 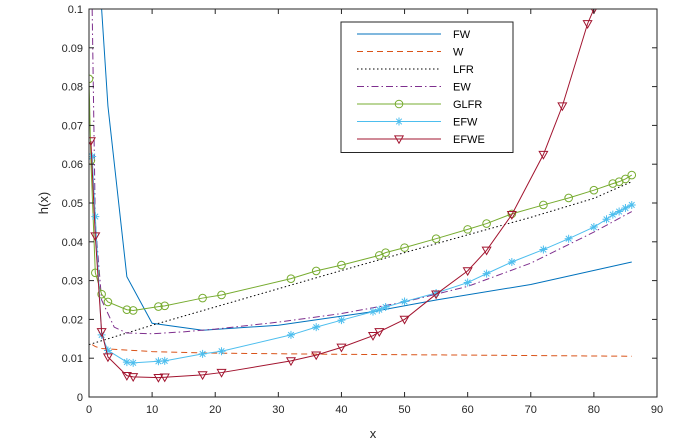 What do you see at coordinates (72, 359) in the screenshot?
I see `y-tick-label: 0.01` at bounding box center [72, 359].